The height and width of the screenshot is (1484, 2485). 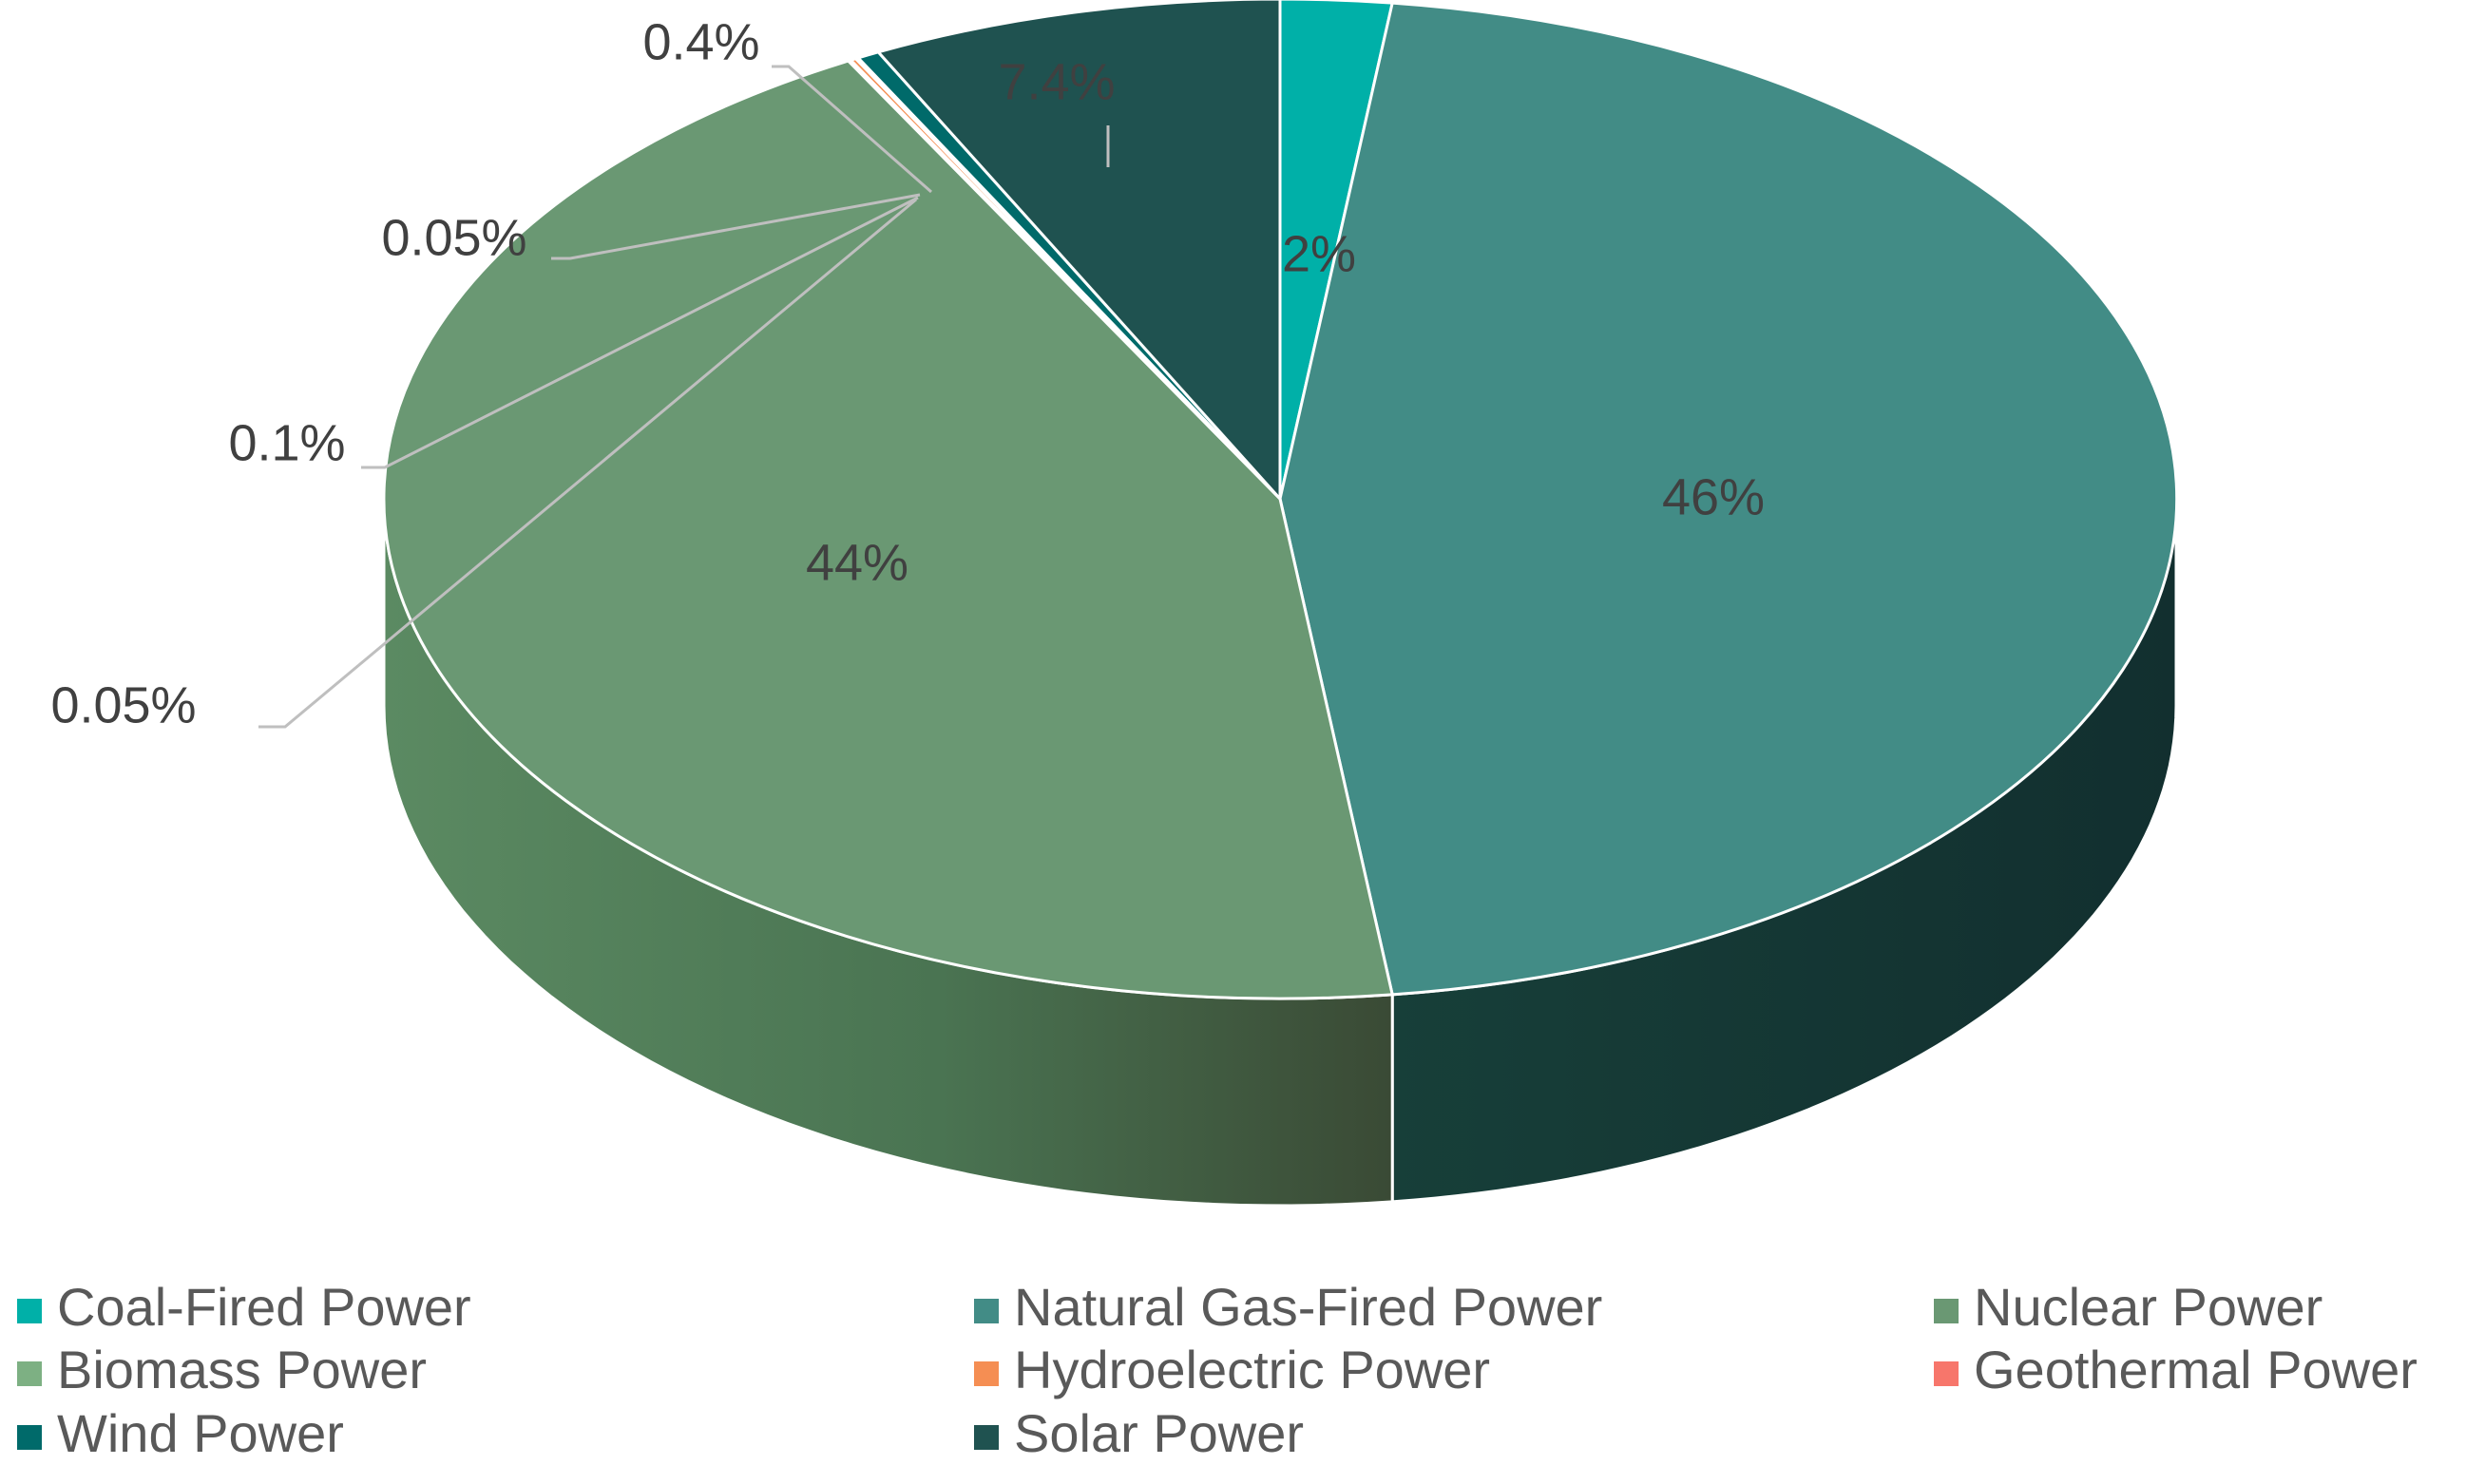 I want to click on legend-item-natural-gas-fired-power: Natural Gas-Fired Power, so click(x=1288, y=1307).